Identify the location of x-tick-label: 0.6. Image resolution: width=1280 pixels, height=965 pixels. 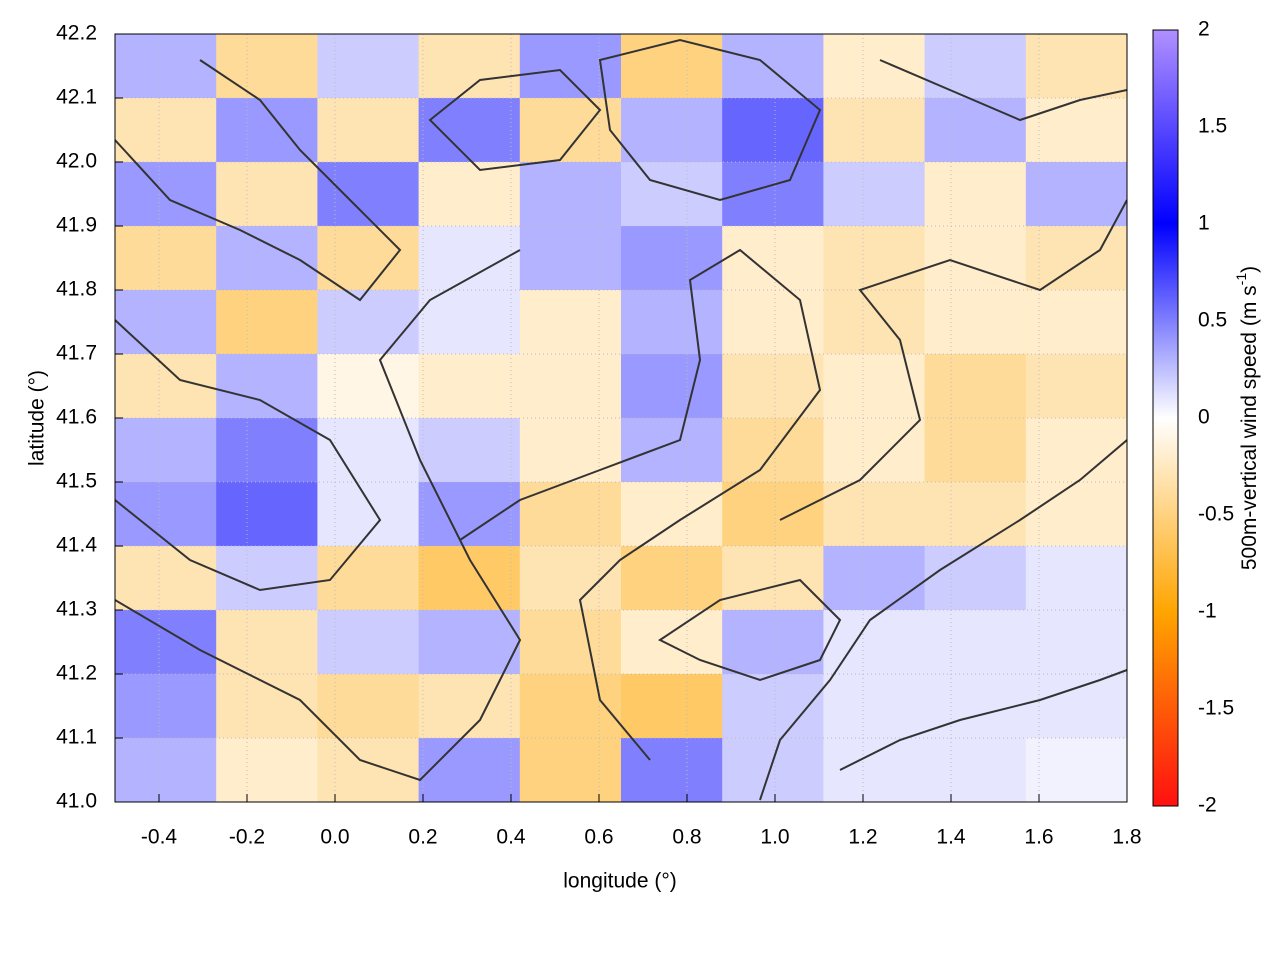
(598, 837).